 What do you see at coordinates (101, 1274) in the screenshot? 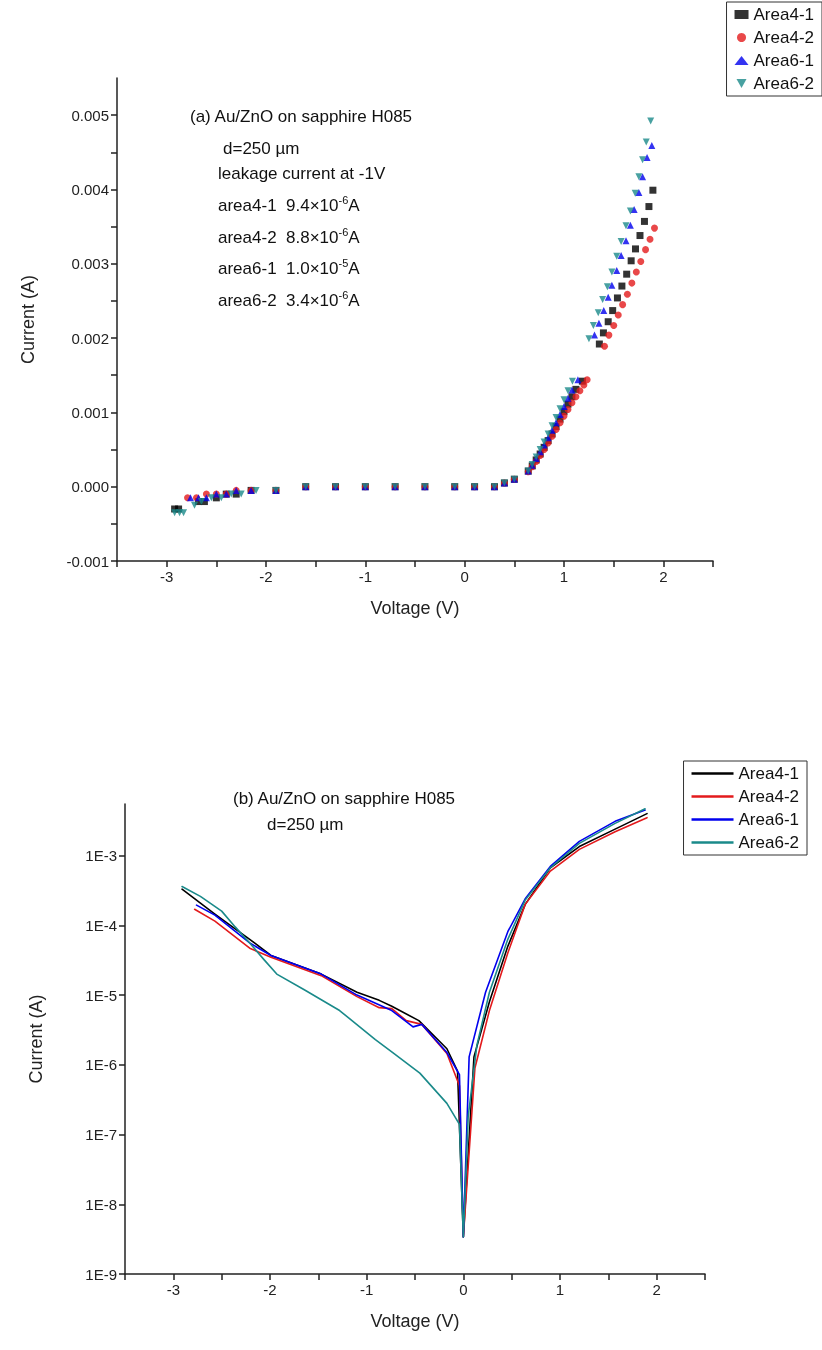
I see `y-tick-label: 1E-9` at bounding box center [101, 1274].